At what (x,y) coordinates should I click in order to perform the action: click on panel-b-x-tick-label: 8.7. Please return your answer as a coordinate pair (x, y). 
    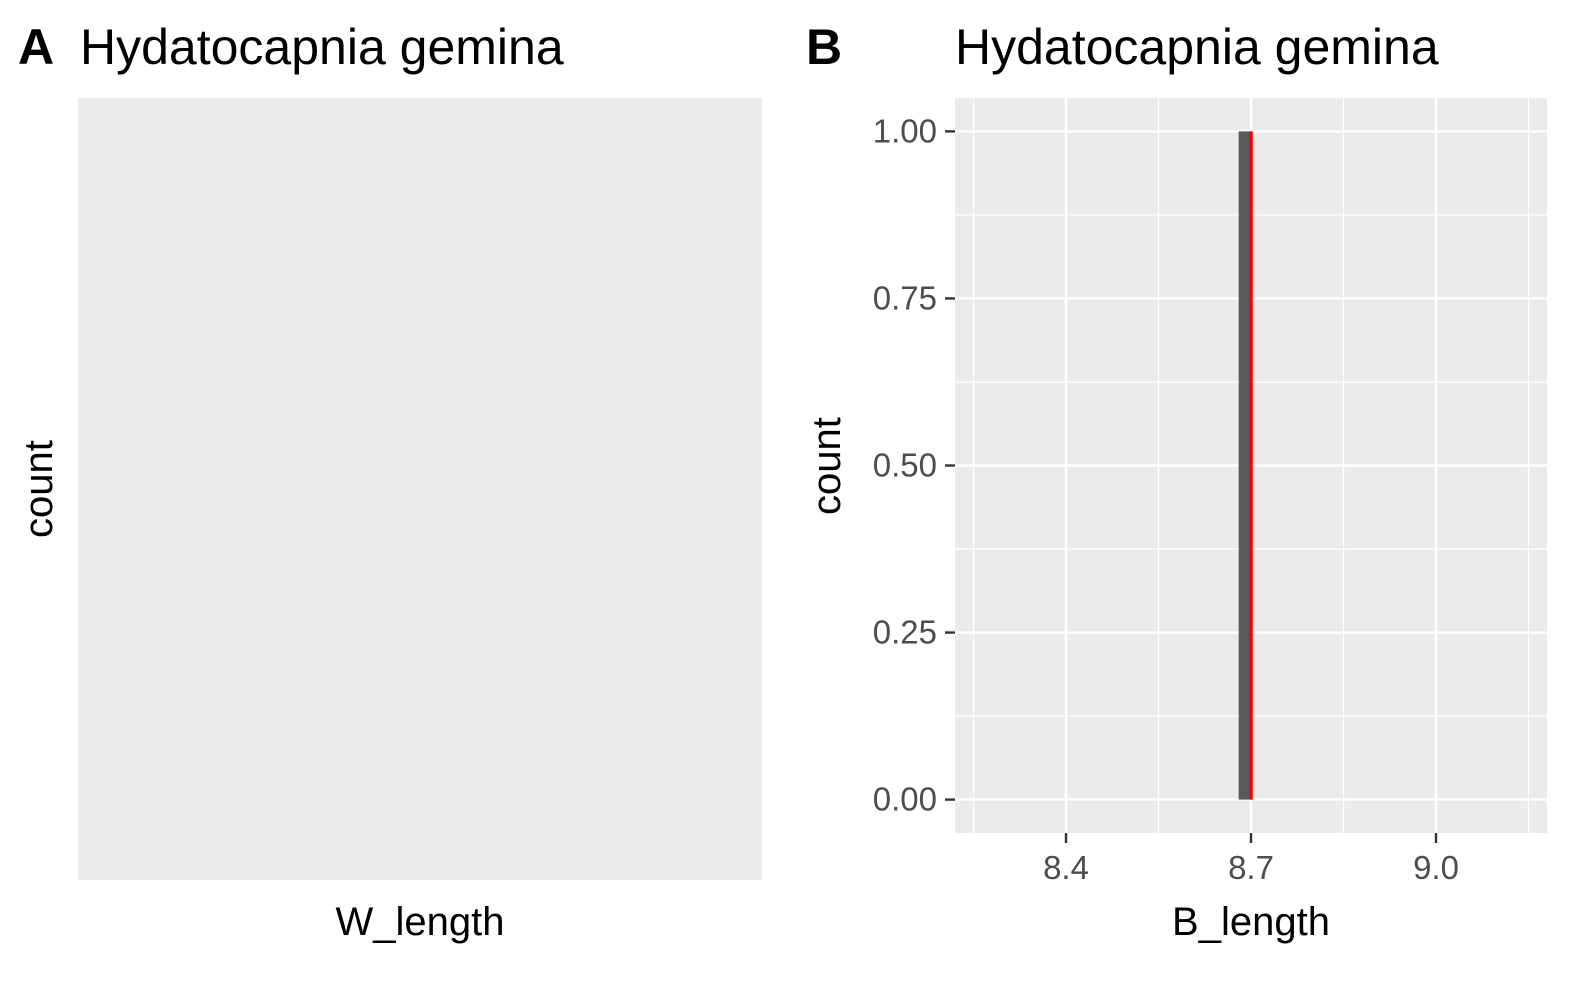
    Looking at the image, I should click on (1251, 867).